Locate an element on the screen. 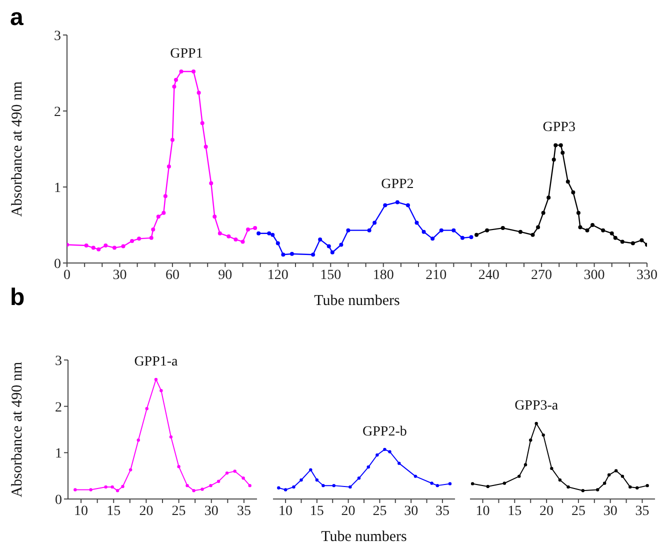  x-tick-label: 150 is located at coordinates (331, 275).